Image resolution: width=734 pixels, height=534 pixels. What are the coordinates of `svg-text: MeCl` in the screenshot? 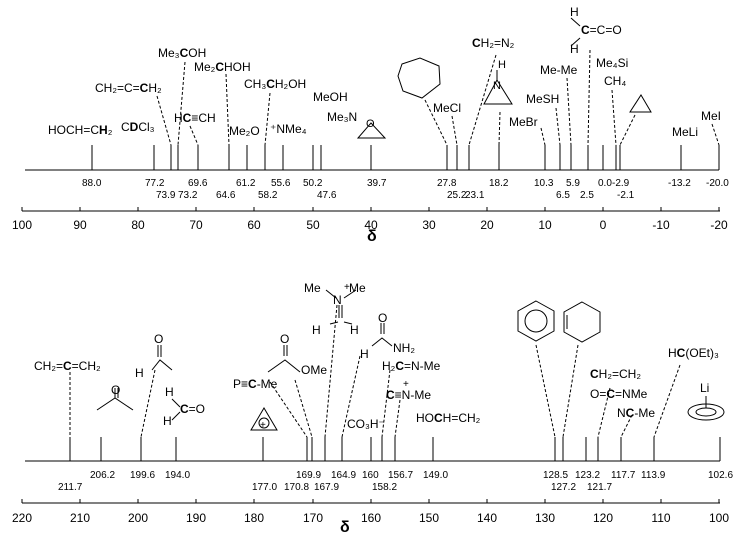 It's located at (447, 108).